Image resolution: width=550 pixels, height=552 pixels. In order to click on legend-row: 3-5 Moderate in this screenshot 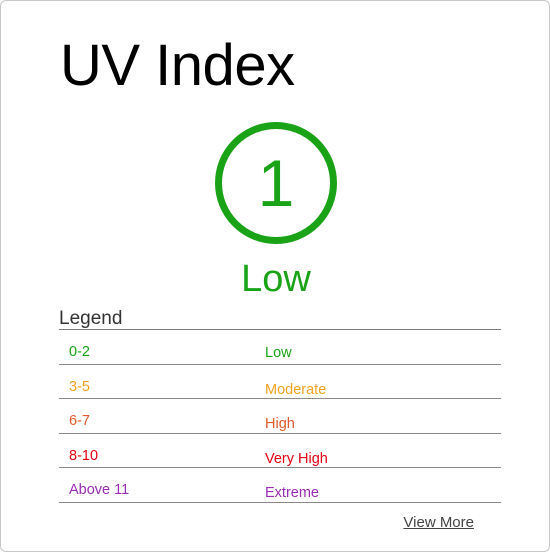, I will do `click(280, 382)`.